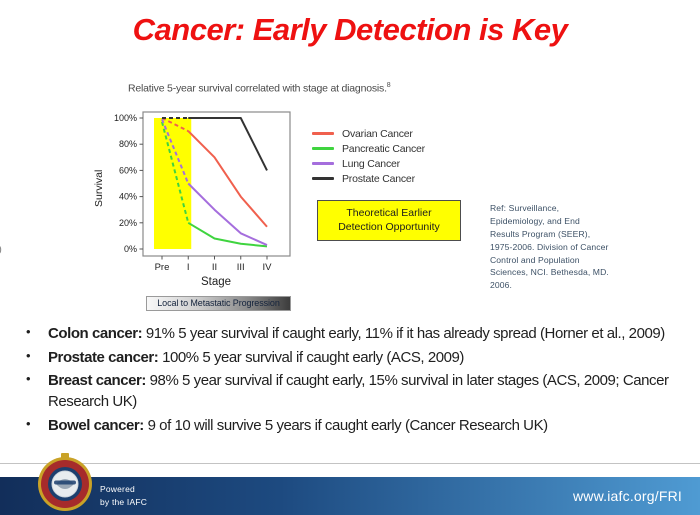 Image resolution: width=700 pixels, height=515 pixels. I want to click on page-number-artifact: 0, so click(1, 250).